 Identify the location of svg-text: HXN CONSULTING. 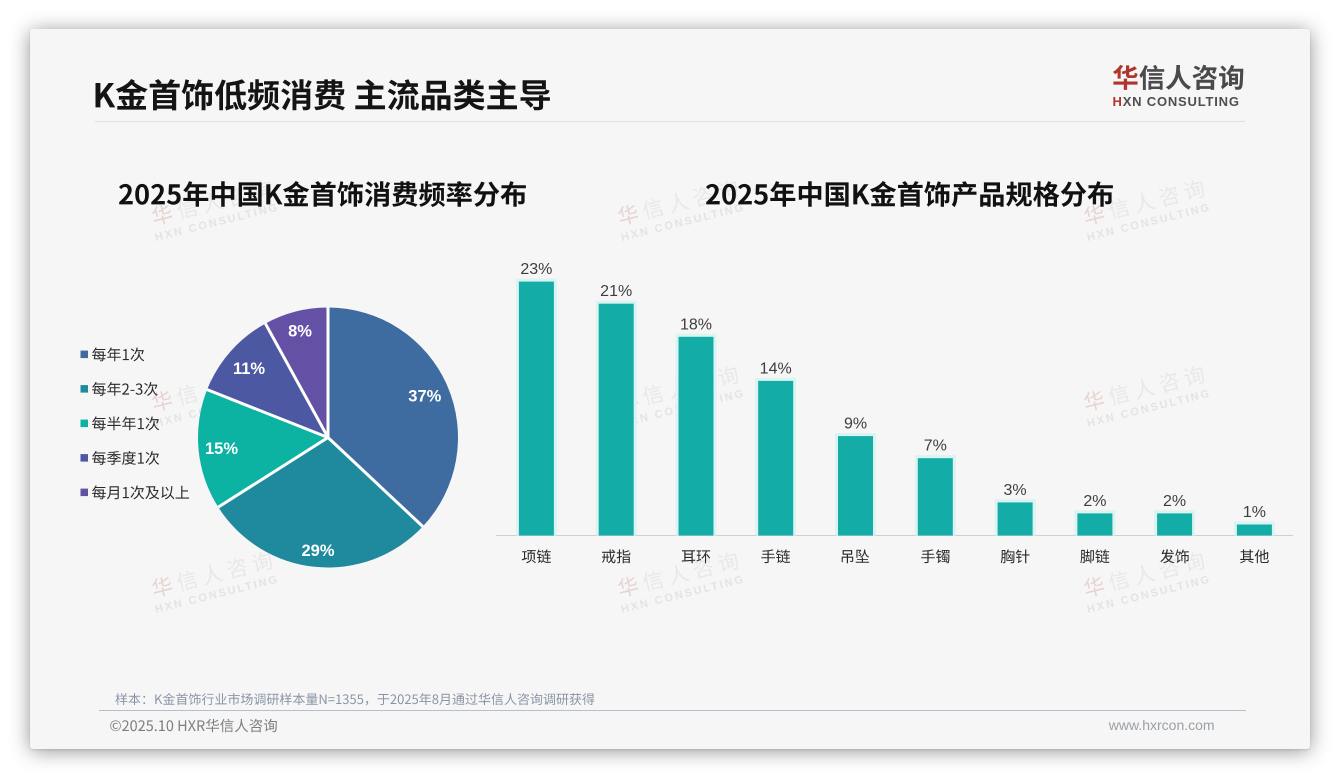
(1176, 101).